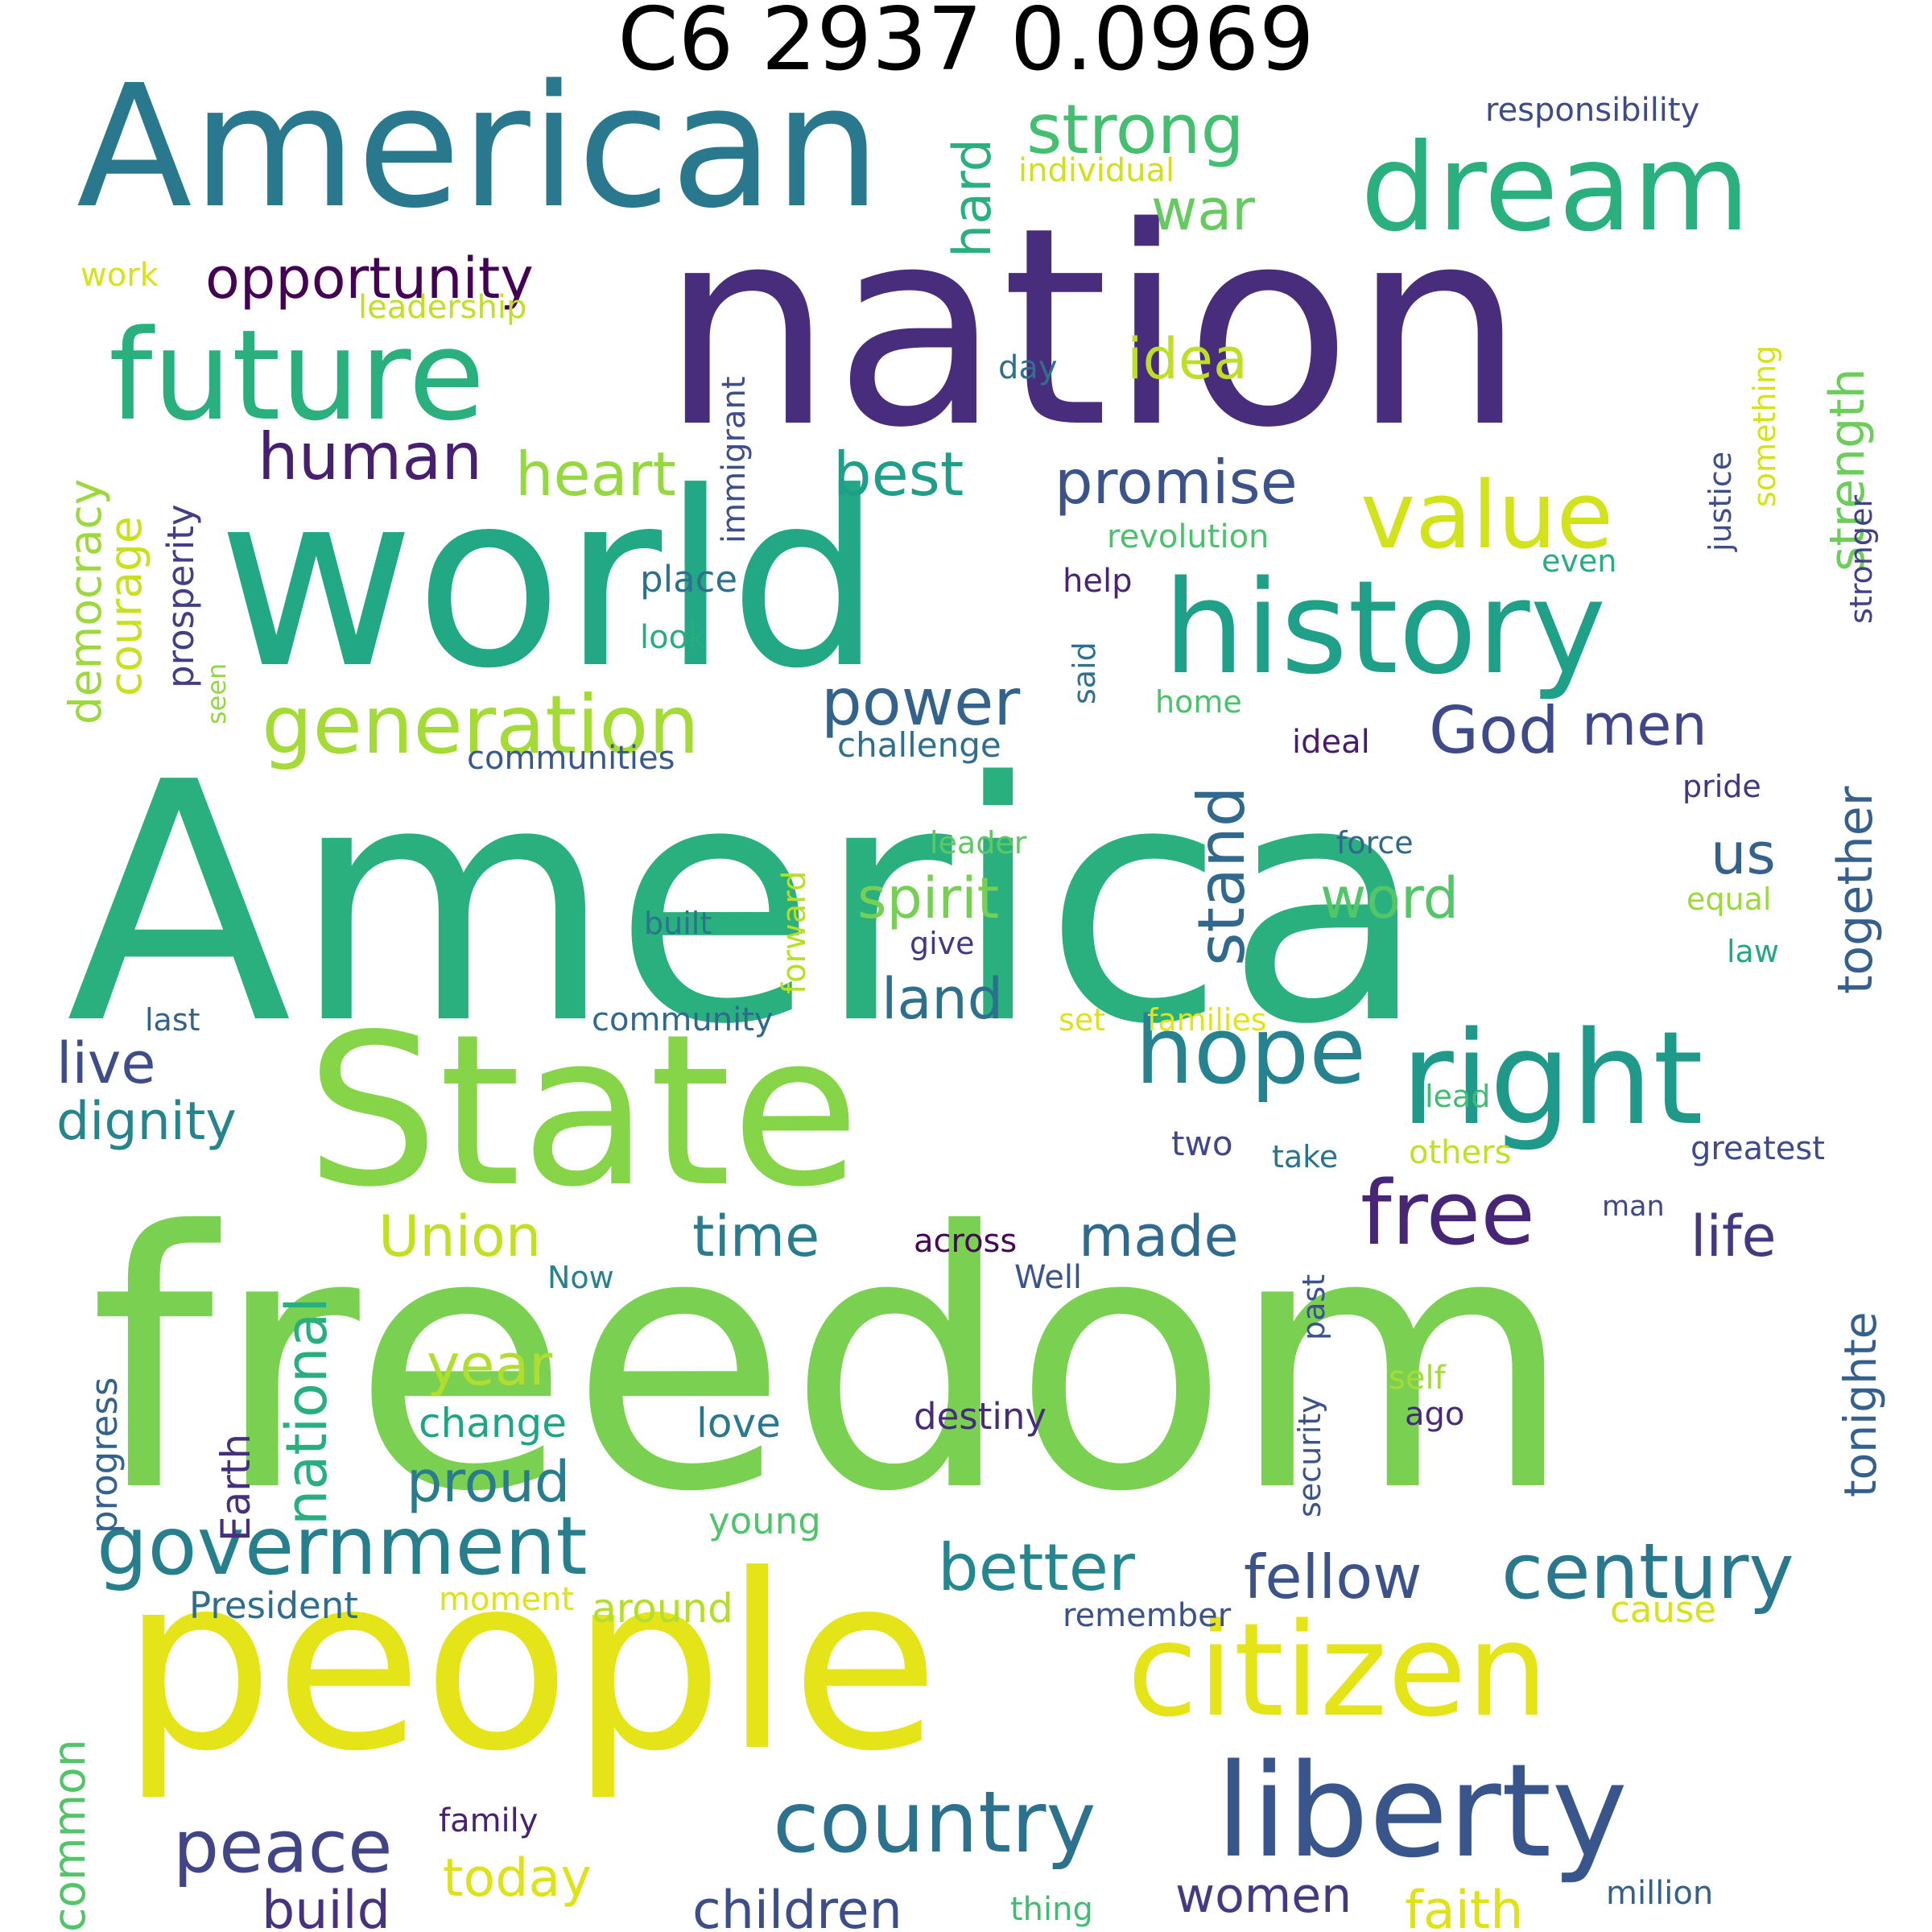 The image size is (1932, 1932). What do you see at coordinates (571, 758) in the screenshot?
I see `word-communities: communities` at bounding box center [571, 758].